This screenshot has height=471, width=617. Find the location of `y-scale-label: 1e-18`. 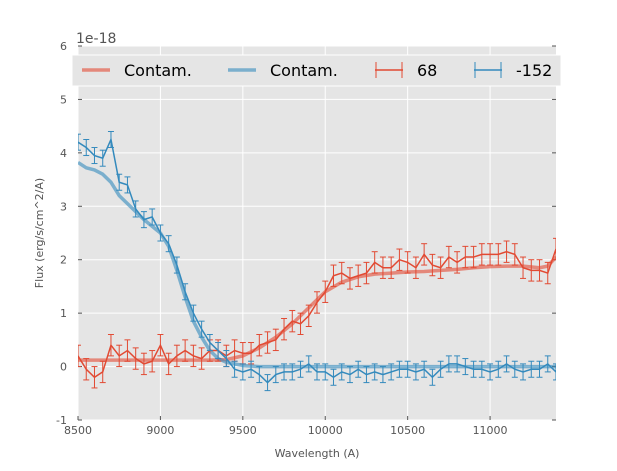

y-scale-label: 1e-18 is located at coordinates (96, 39).